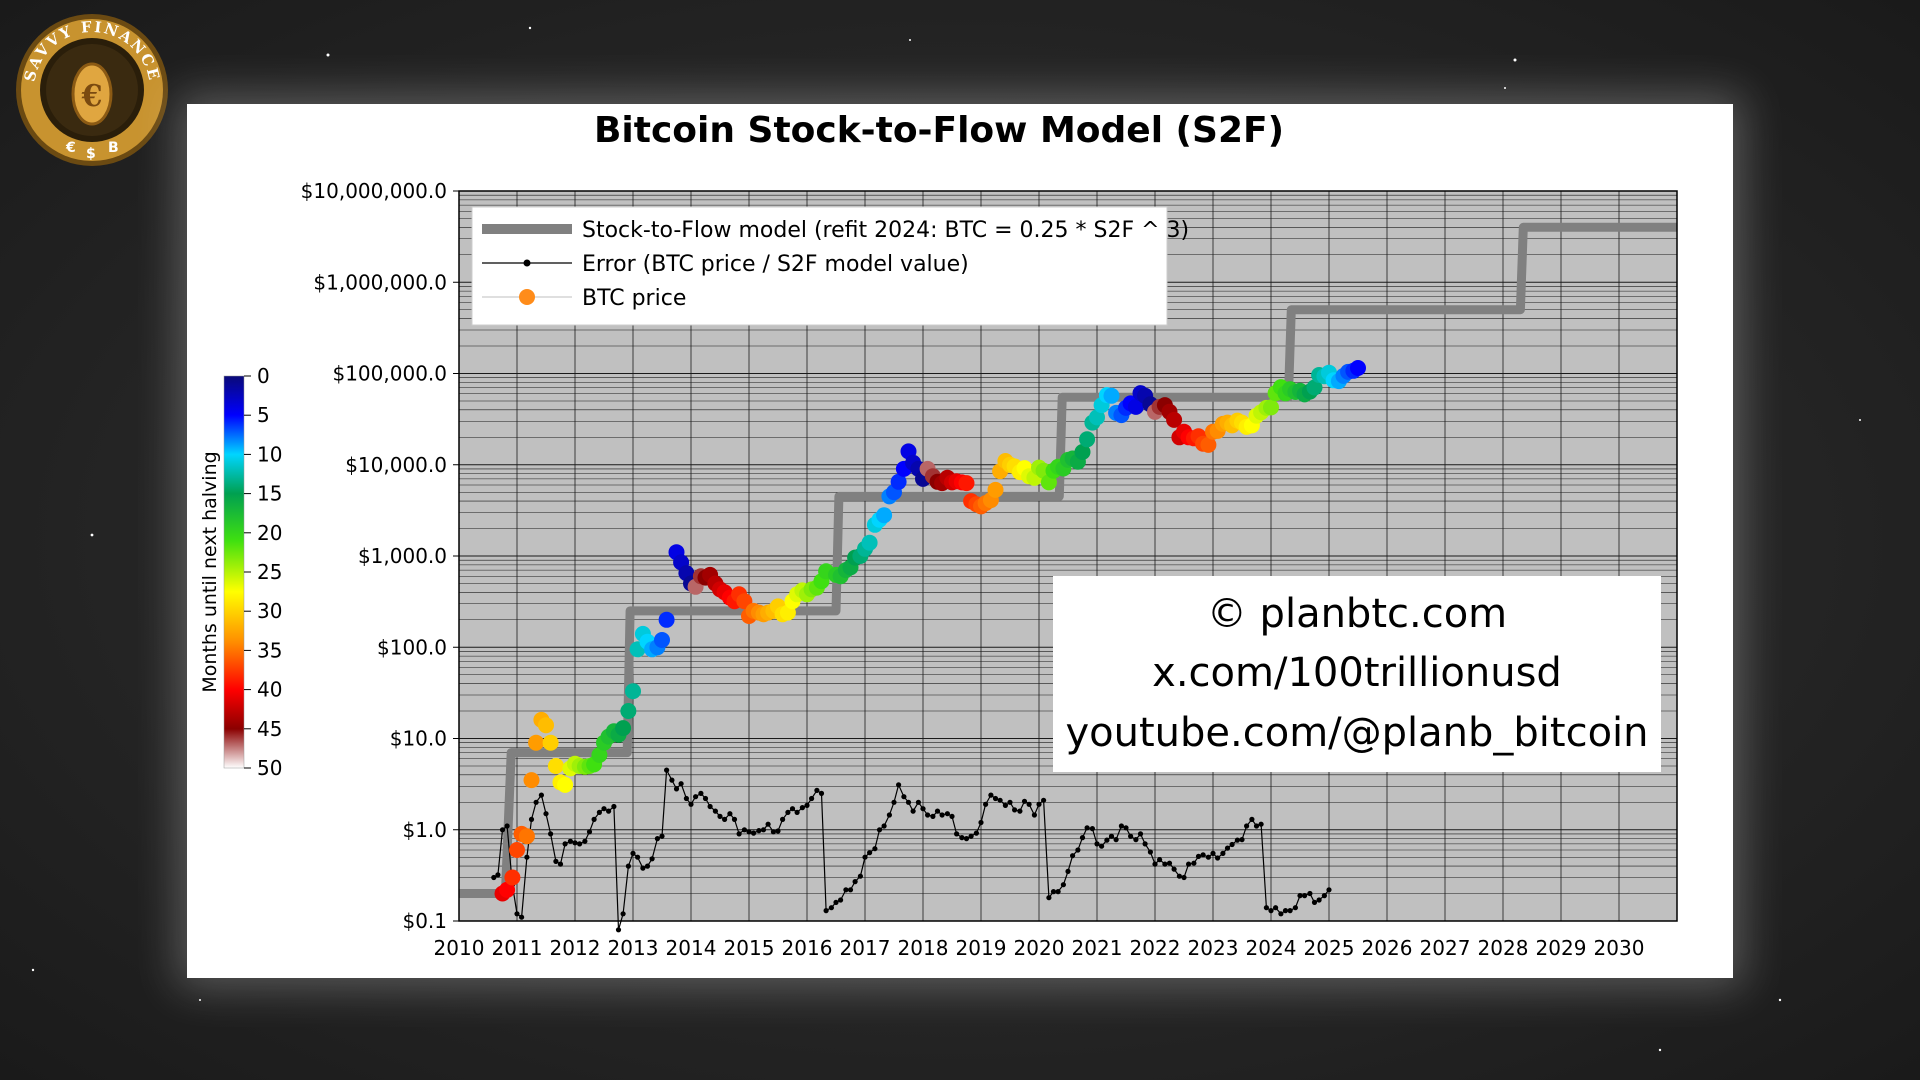  Describe the element at coordinates (424, 921) in the screenshot. I see `y-tick-label: $0.1` at that location.